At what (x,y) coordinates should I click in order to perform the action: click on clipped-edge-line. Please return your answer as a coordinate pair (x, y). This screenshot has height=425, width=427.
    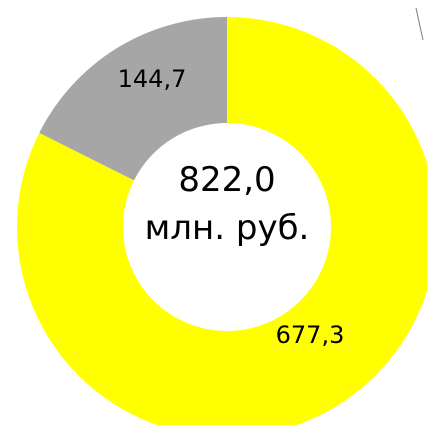
    Looking at the image, I should click on (419, 24).